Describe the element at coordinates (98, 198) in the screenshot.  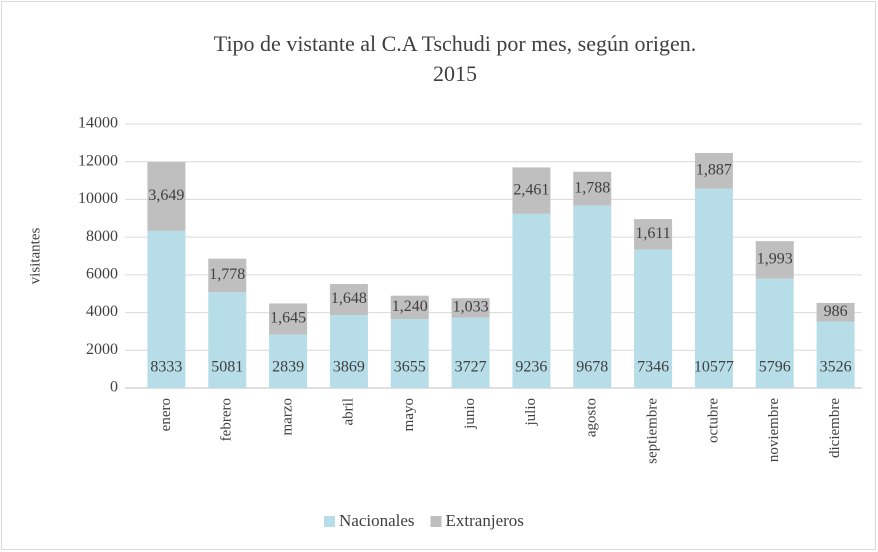
I see `y-tick-label: 10000` at that location.